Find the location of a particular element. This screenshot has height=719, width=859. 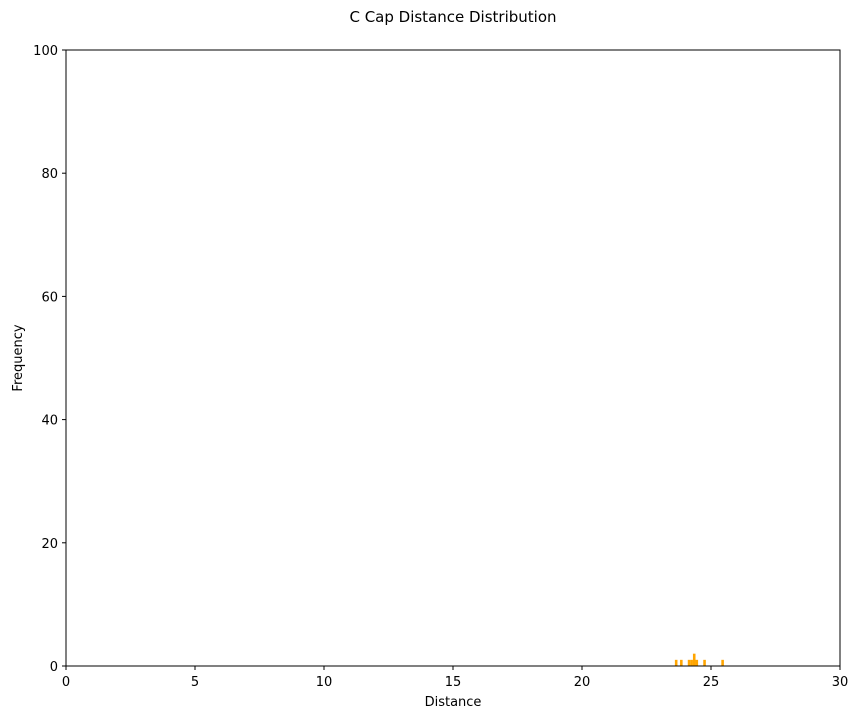

y-axis-title: Frequency is located at coordinates (18, 357).